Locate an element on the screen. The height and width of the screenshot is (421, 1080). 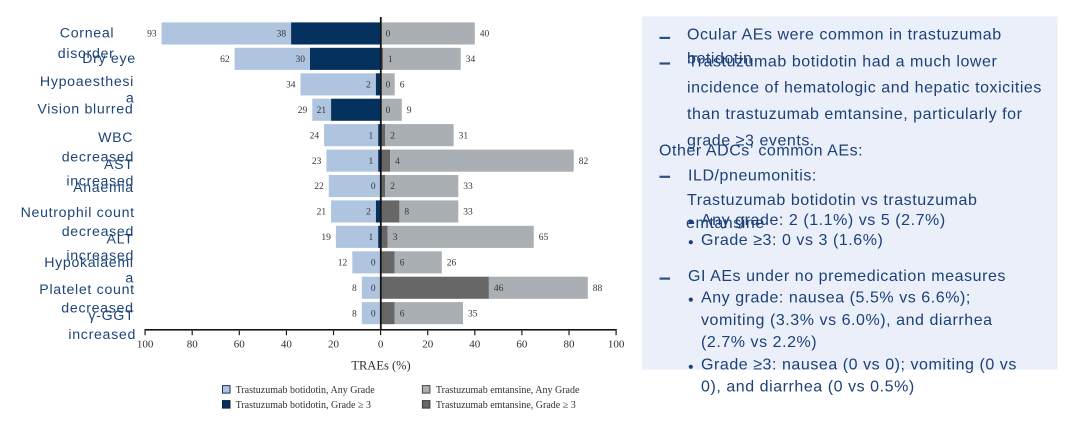
svg-text:Trastuzumab botidotin, Any Gra: Trastuzumab botidotin, Any Grade is located at coordinates (306, 390).